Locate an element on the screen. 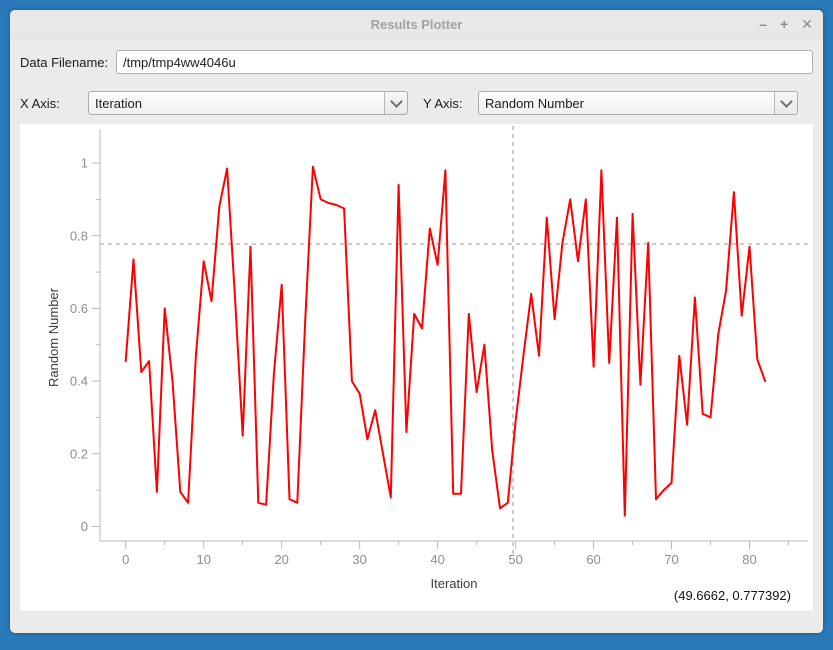  y-tick-label: 0.6 is located at coordinates (79, 308).